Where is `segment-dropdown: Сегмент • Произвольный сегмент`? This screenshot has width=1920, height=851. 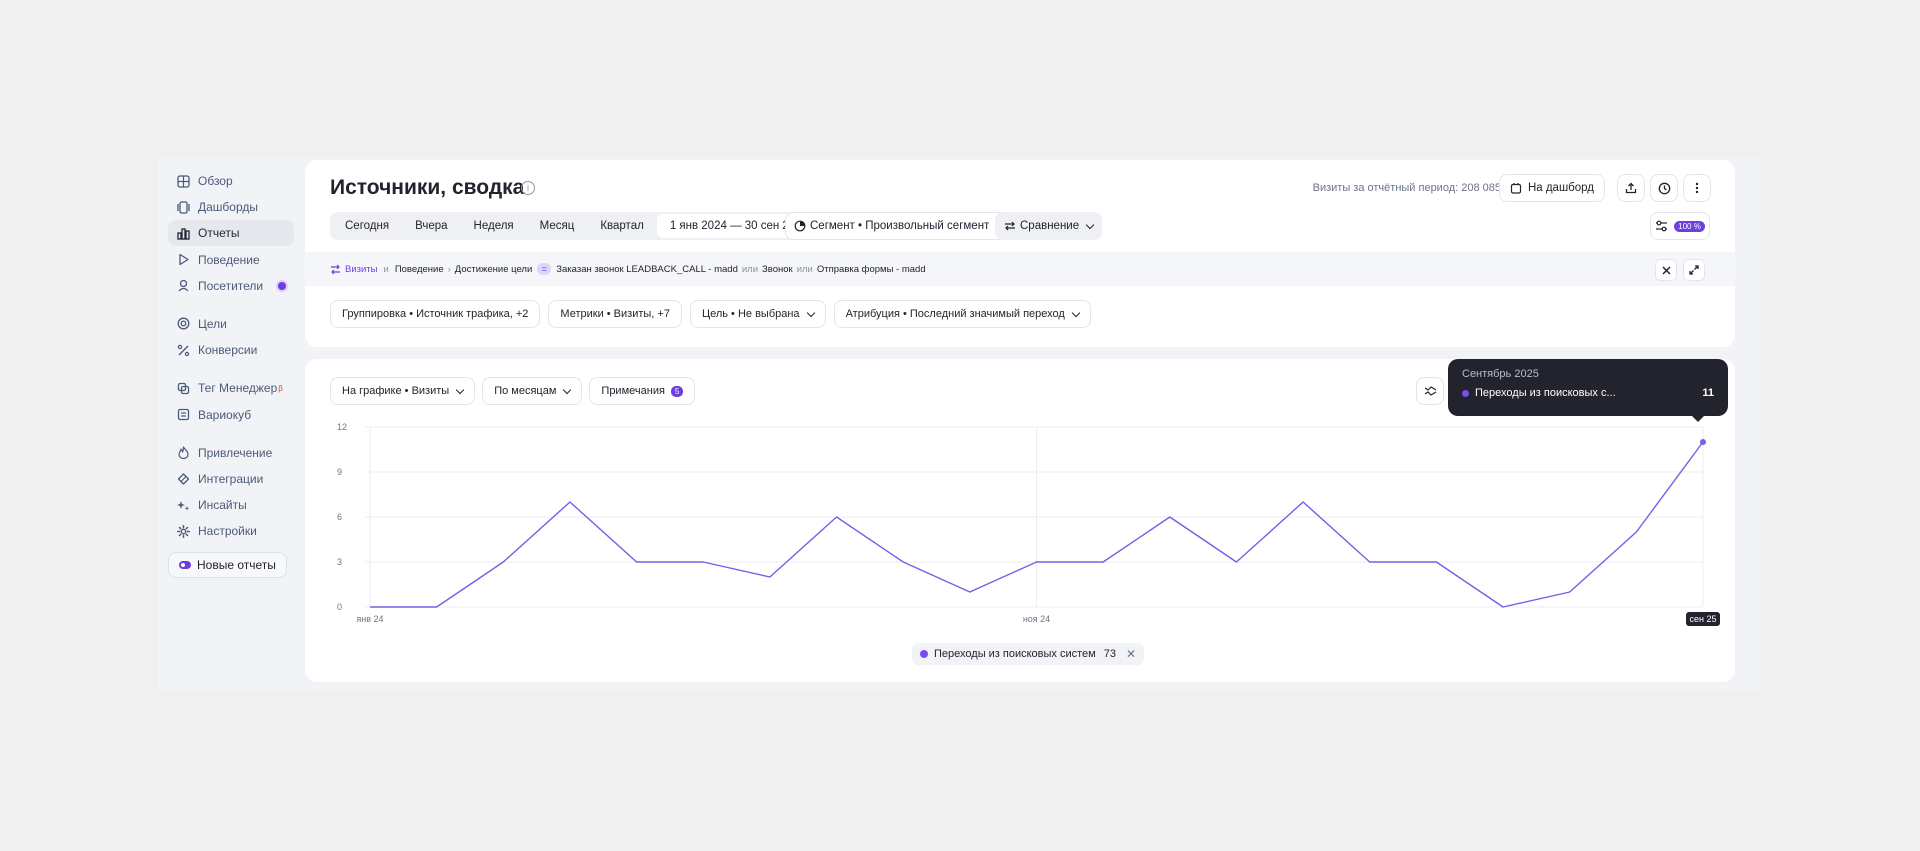 segment-dropdown: Сегмент • Произвольный сегмент is located at coordinates (899, 226).